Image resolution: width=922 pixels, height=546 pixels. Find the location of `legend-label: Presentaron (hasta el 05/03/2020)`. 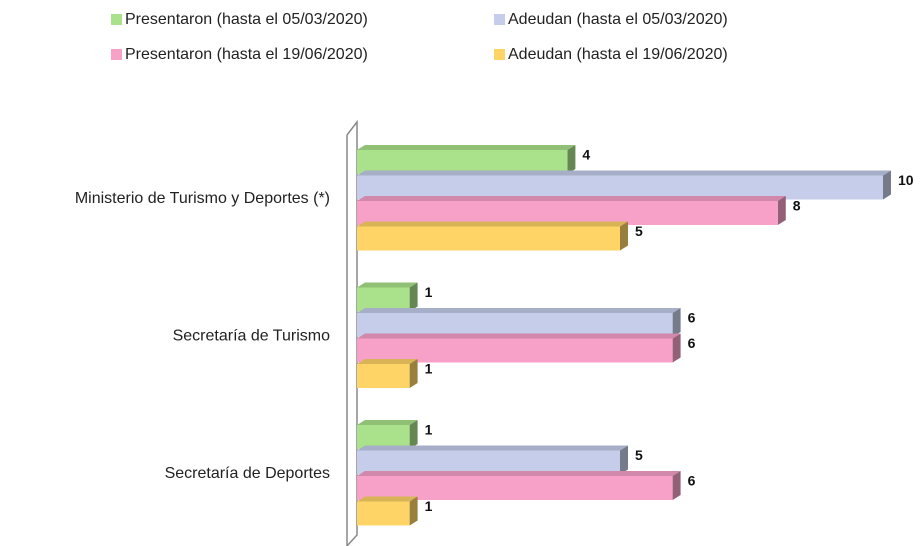

legend-label: Presentaron (hasta el 05/03/2020) is located at coordinates (246, 19).